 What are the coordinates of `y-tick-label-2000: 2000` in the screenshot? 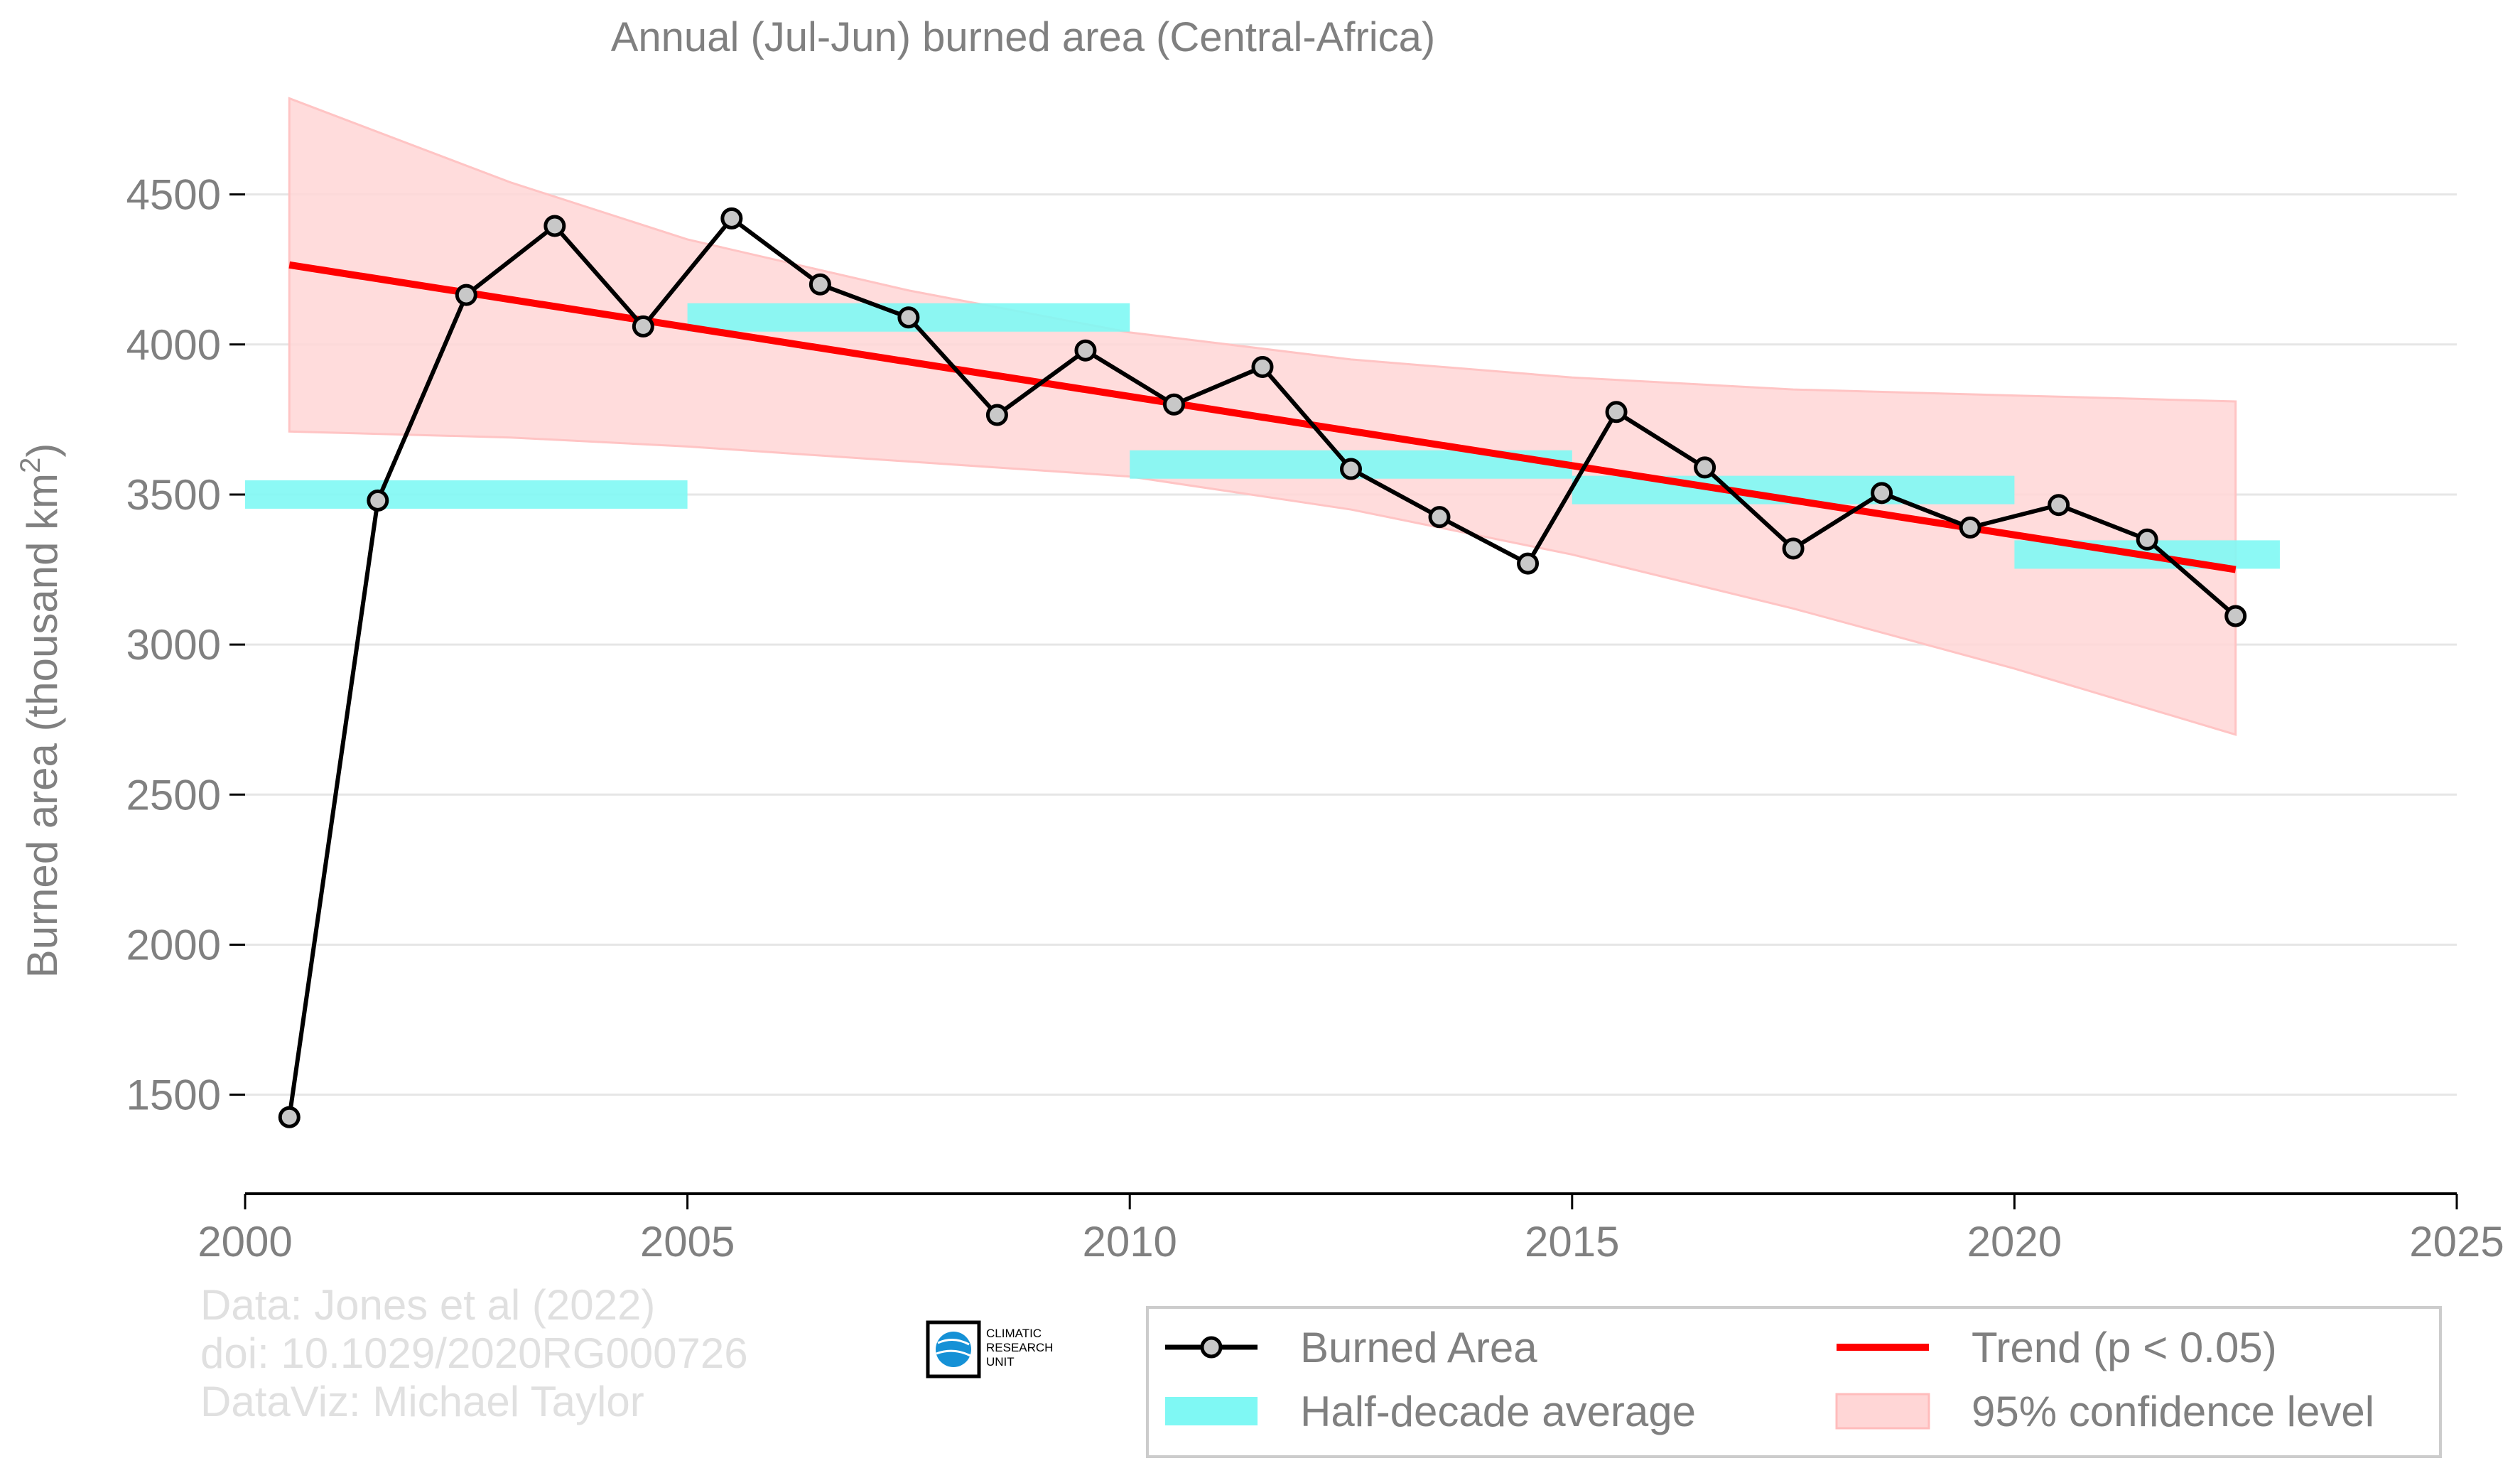 It's located at (173, 944).